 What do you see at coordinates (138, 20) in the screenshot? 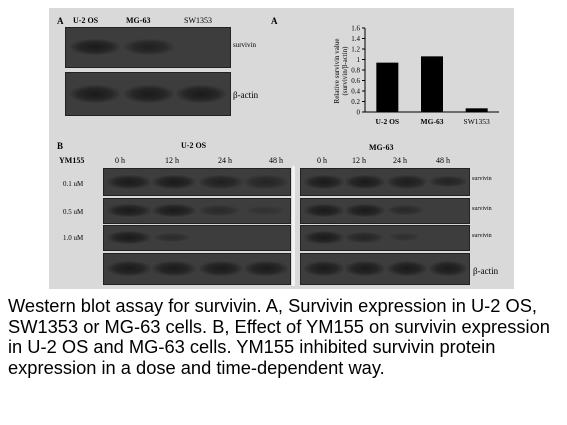
I see `lane-label-mg63: MG-63` at bounding box center [138, 20].